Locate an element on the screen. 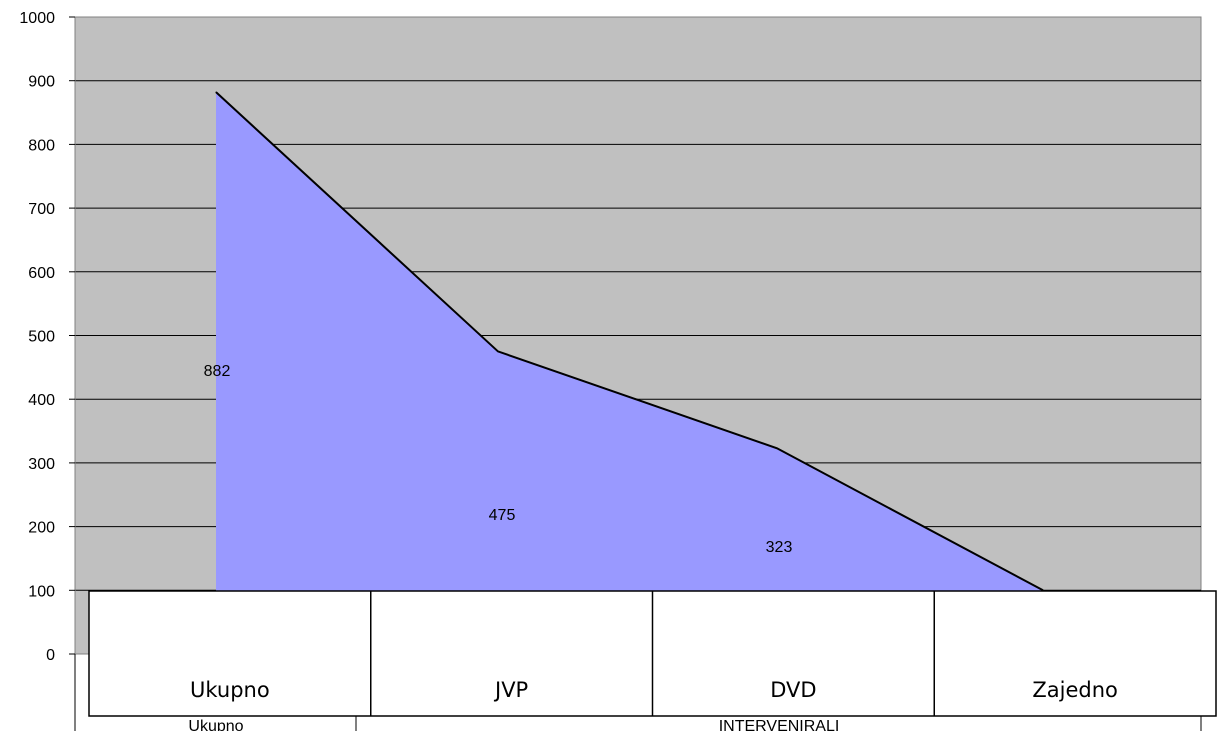  data-label: 882 is located at coordinates (217, 371).